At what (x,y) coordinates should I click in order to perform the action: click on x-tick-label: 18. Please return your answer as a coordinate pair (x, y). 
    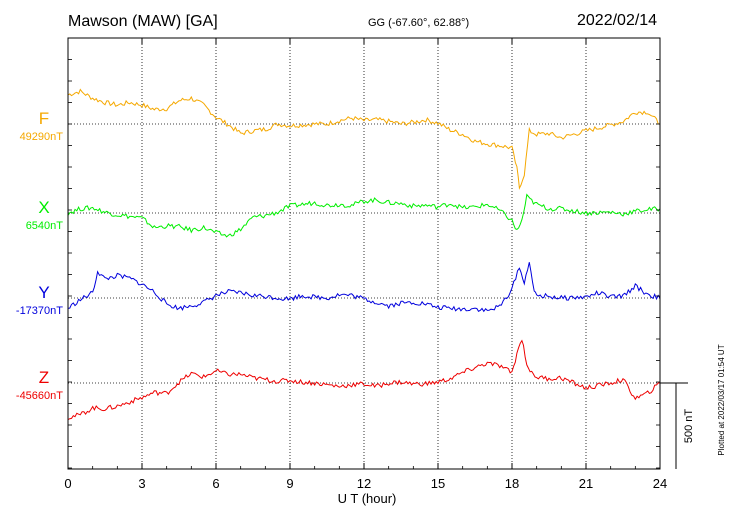
    Looking at the image, I should click on (512, 483).